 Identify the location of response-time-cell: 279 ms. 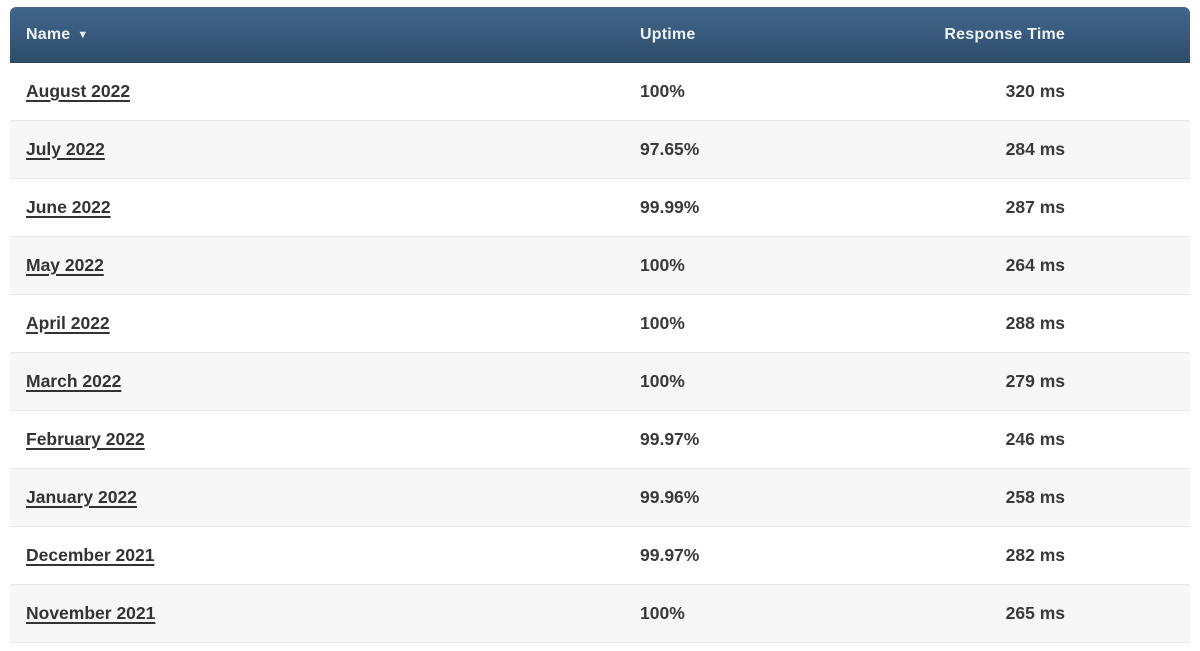
(1035, 381).